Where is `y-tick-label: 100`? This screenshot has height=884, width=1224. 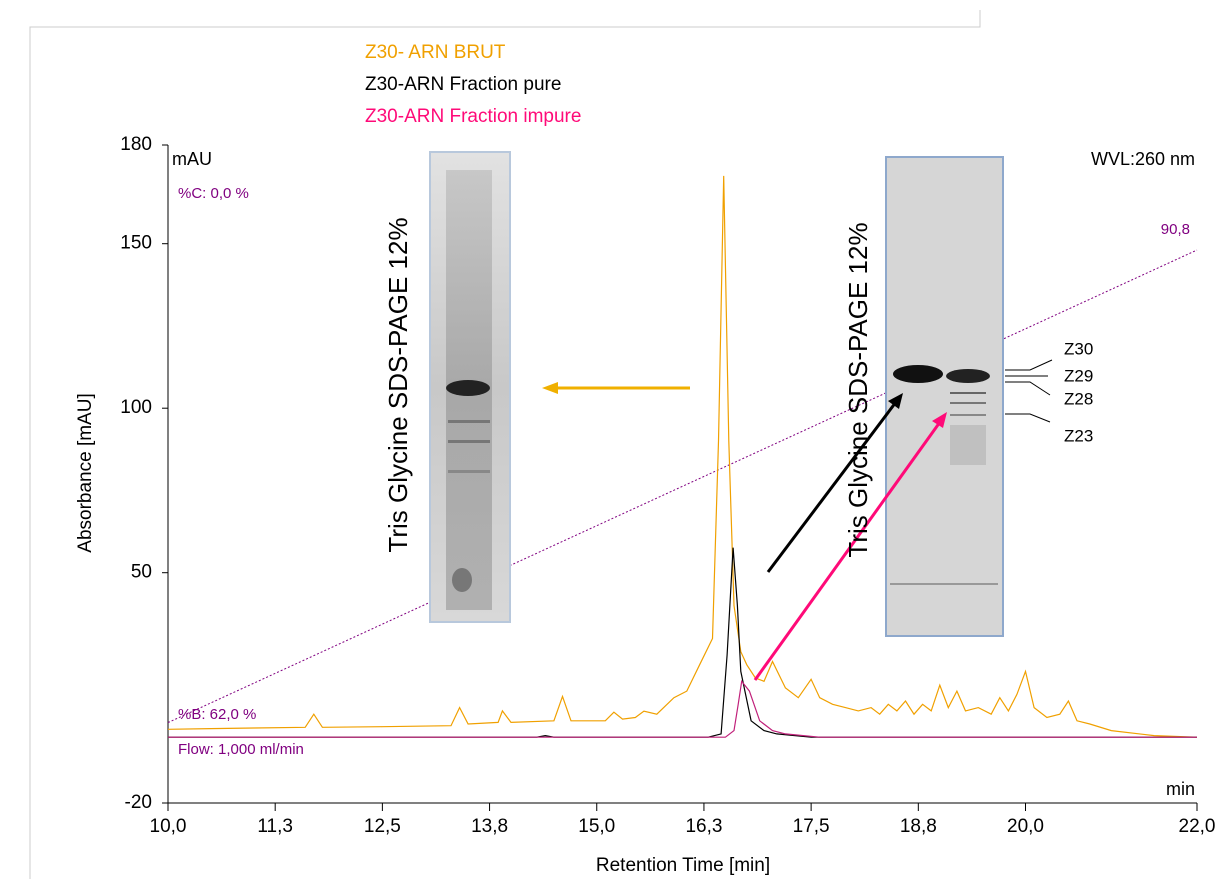 y-tick-label: 100 is located at coordinates (136, 407).